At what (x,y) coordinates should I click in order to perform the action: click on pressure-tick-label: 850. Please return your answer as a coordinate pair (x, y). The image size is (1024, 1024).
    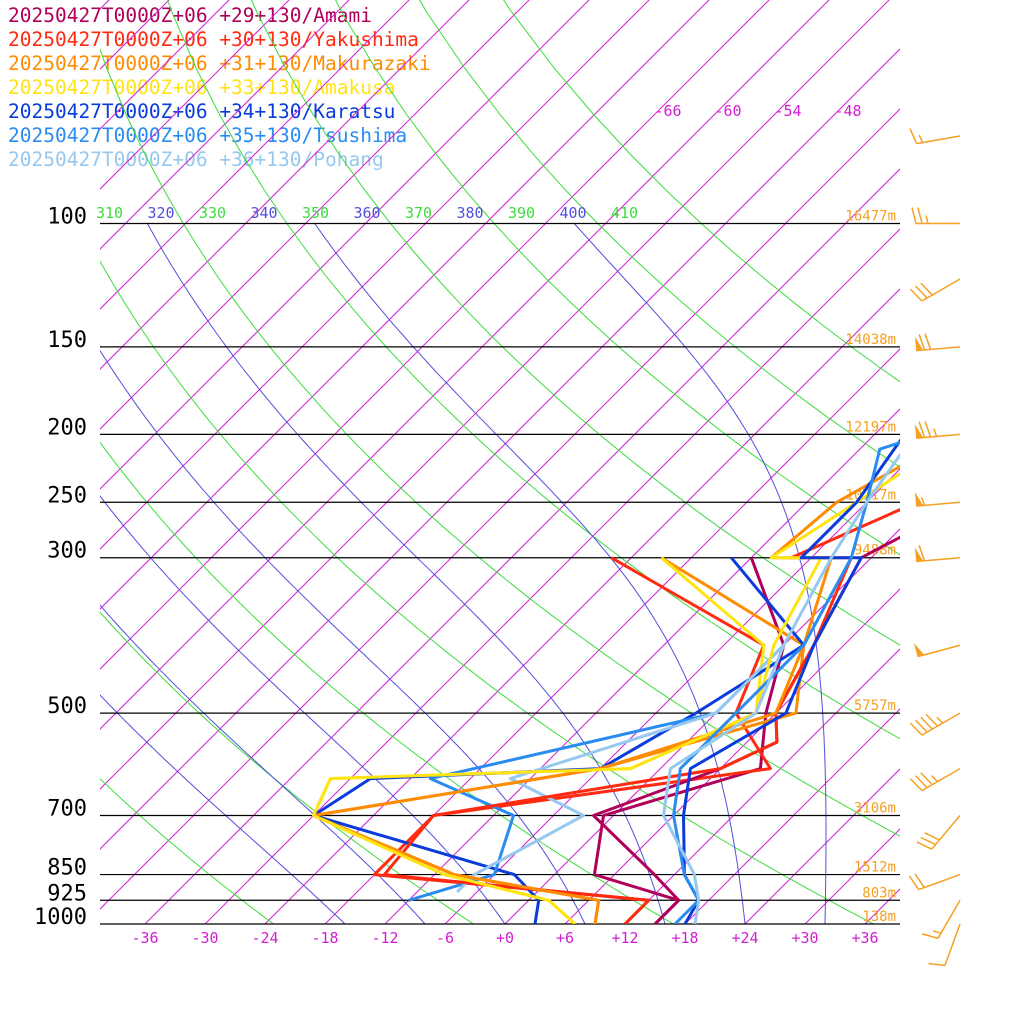
    Looking at the image, I should click on (67, 868).